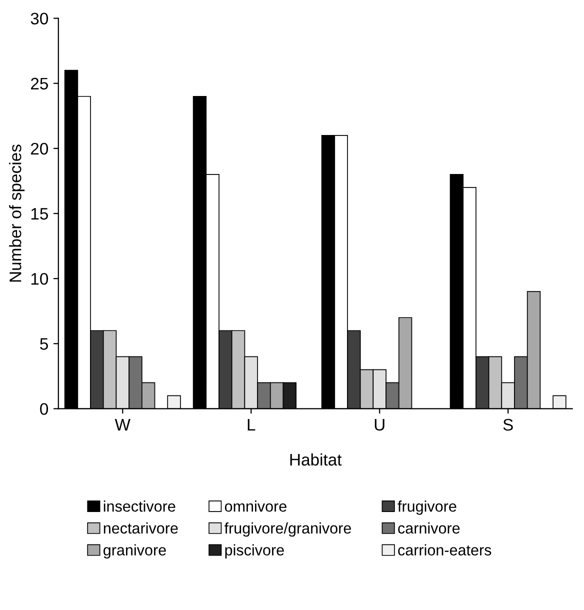 This screenshot has width=584, height=610. Describe the element at coordinates (508, 424) in the screenshot. I see `x-tick-label: S` at that location.